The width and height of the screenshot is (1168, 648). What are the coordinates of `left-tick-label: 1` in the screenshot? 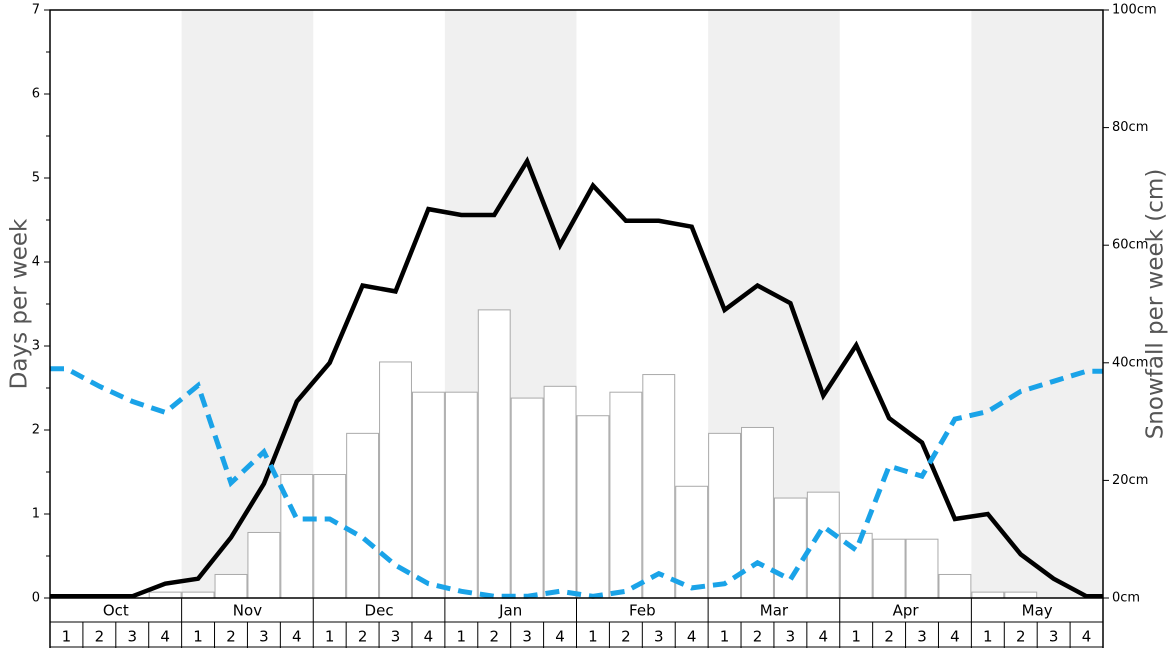 It's located at (36, 514).